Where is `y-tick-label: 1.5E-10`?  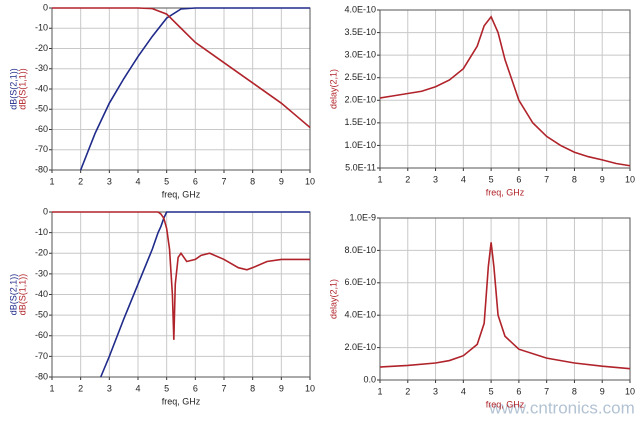
y-tick-label: 1.5E-10 is located at coordinates (360, 122).